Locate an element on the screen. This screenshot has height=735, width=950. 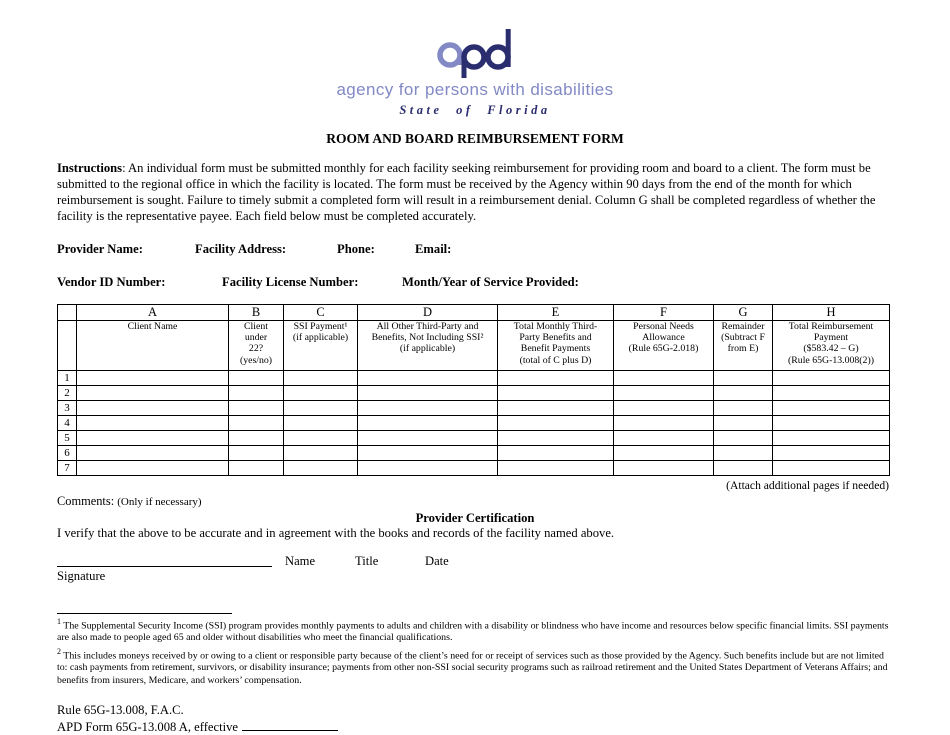
cell-5g is located at coordinates (743, 437).